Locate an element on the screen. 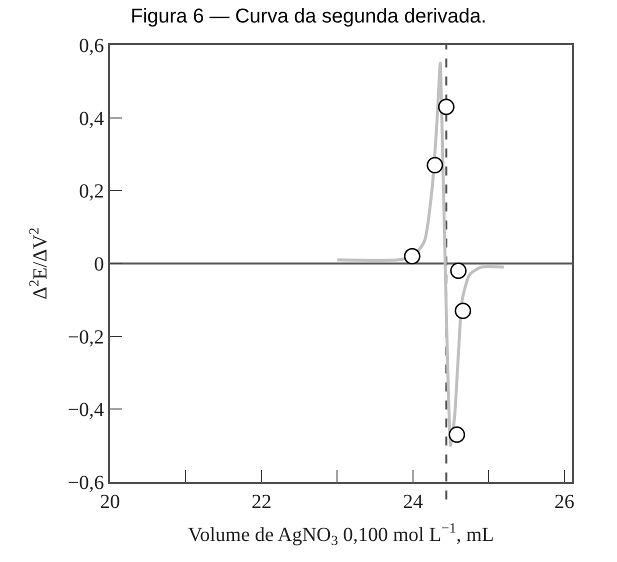  y-tick-label: −0,4 is located at coordinates (86, 410).